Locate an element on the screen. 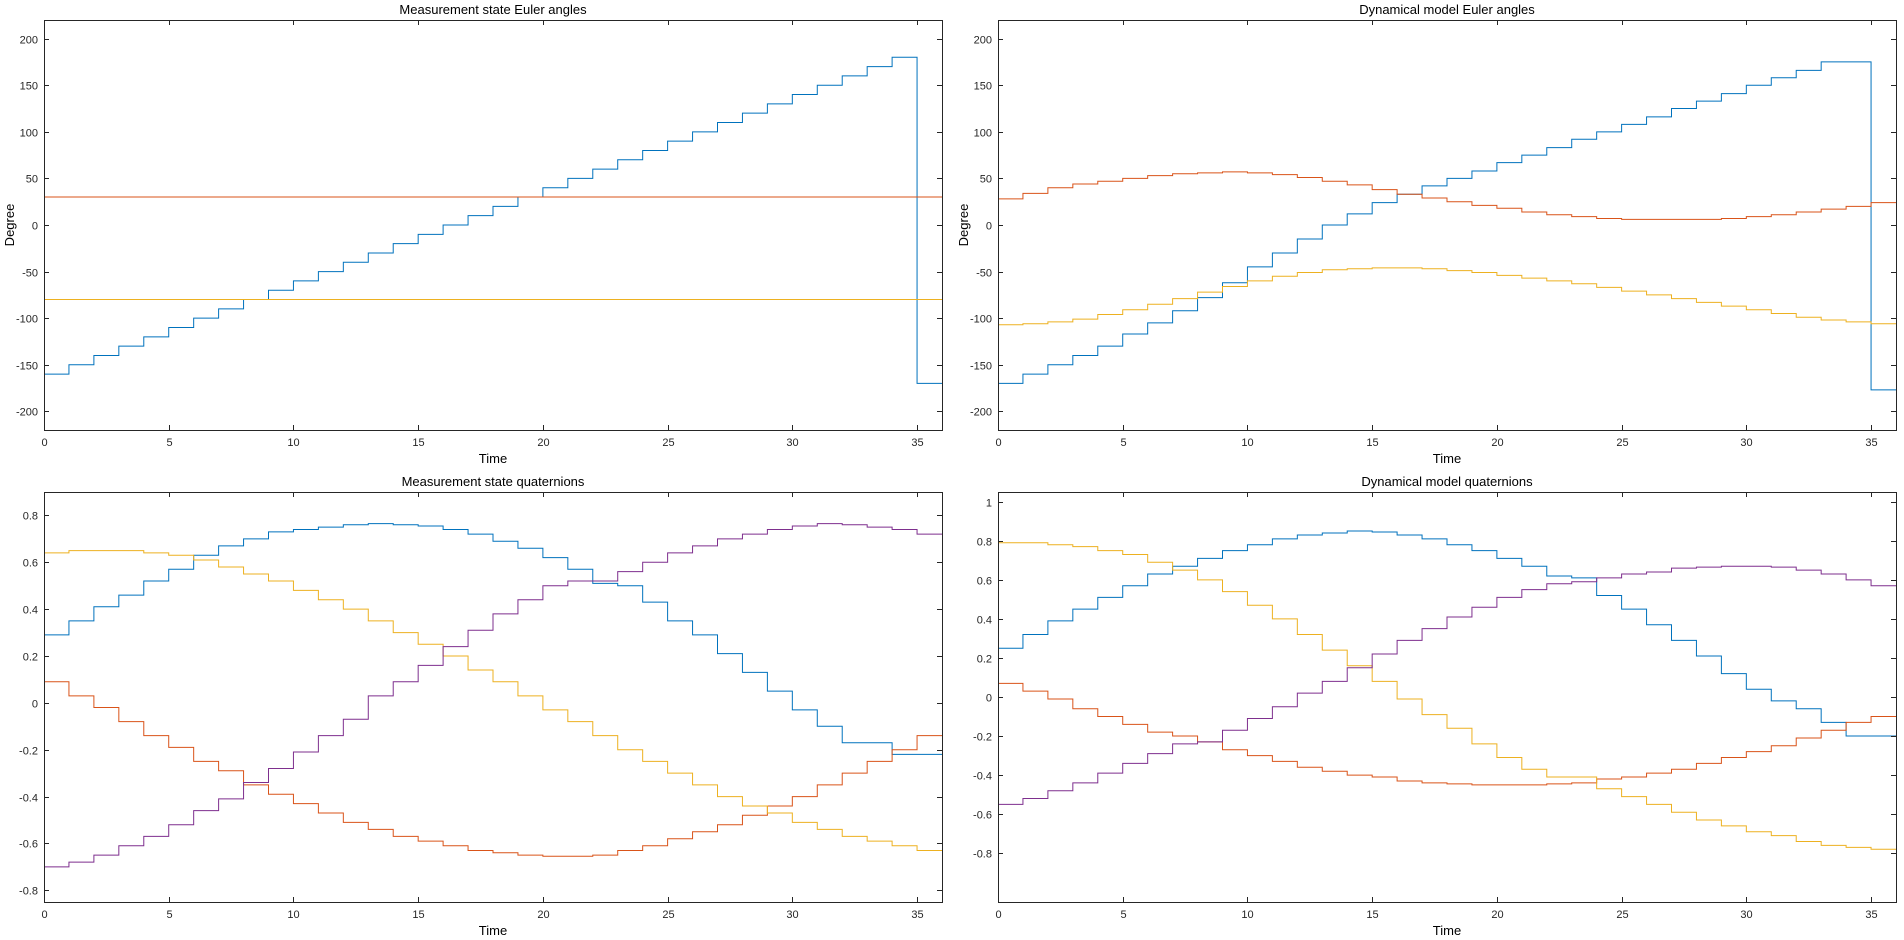 The height and width of the screenshot is (940, 1904). y-tick-label: 50 is located at coordinates (32, 180).